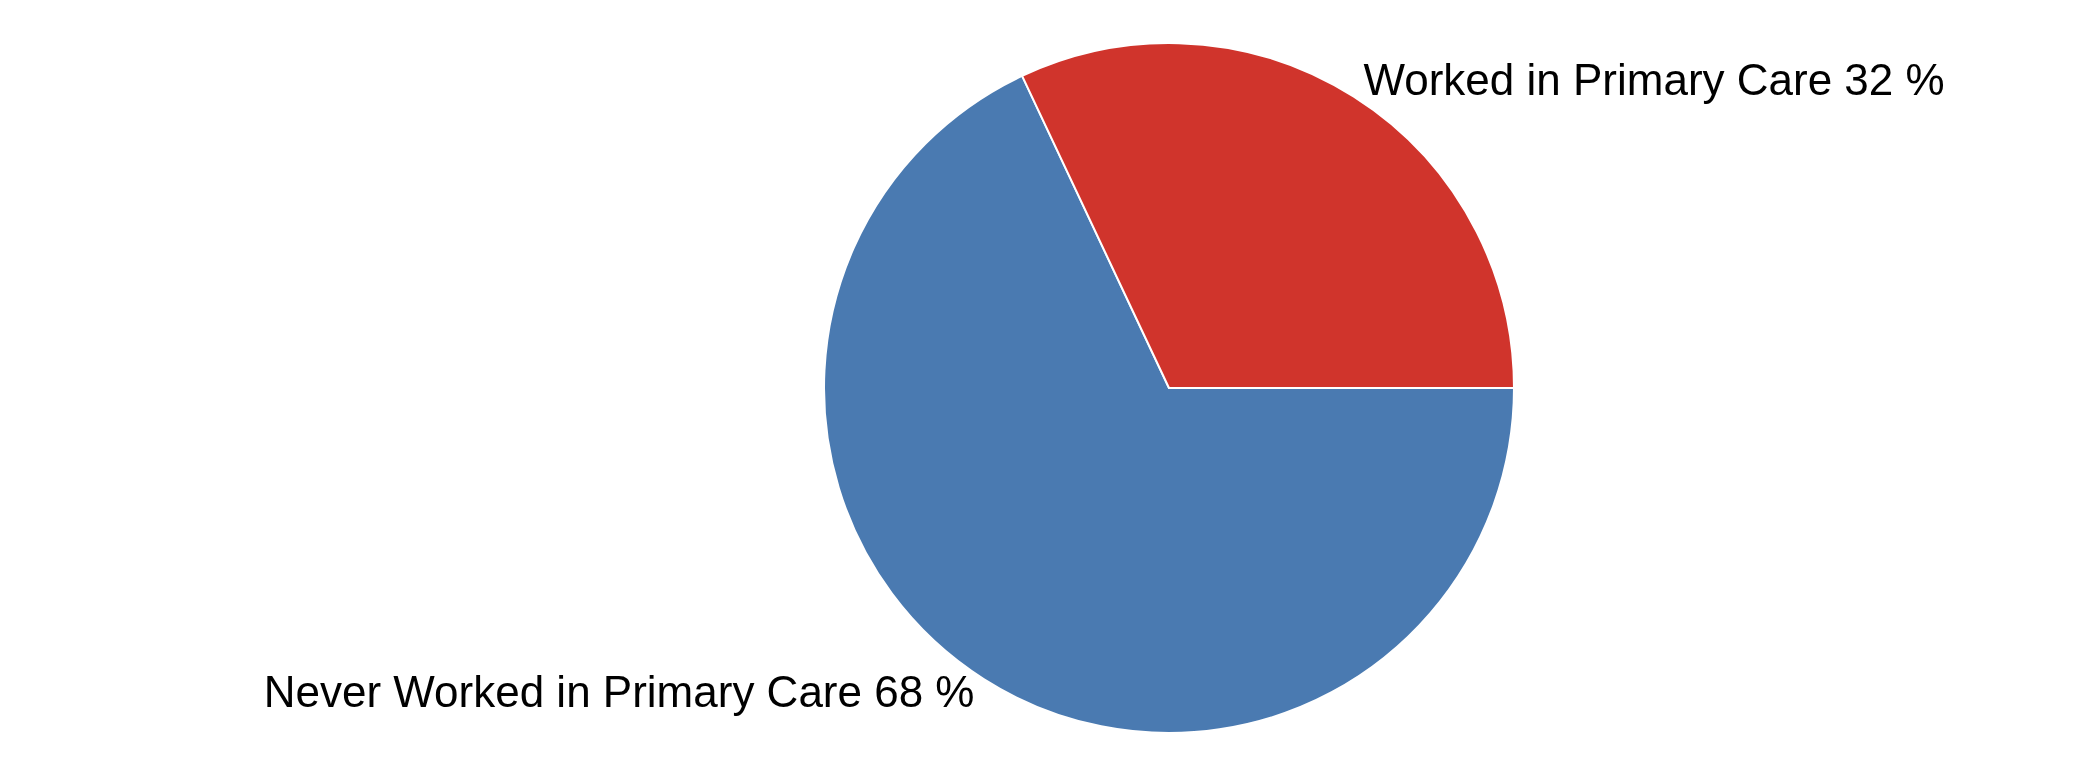  What do you see at coordinates (619, 692) in the screenshot?
I see `slice-label: Never Worked in Primary Care 68 %` at bounding box center [619, 692].